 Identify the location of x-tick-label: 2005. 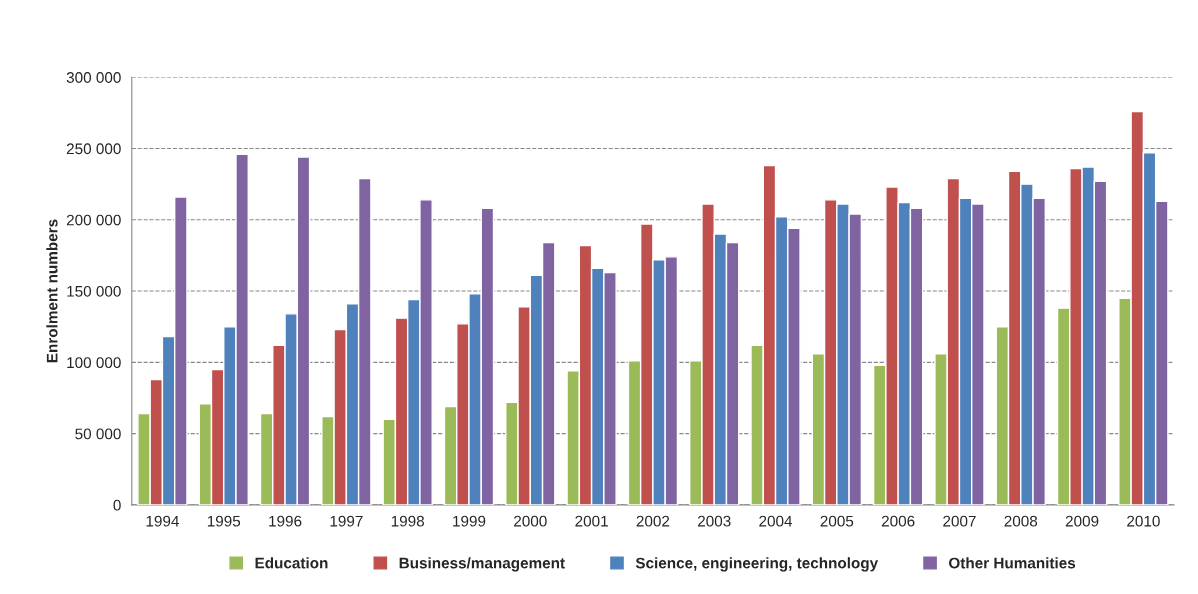
(837, 521).